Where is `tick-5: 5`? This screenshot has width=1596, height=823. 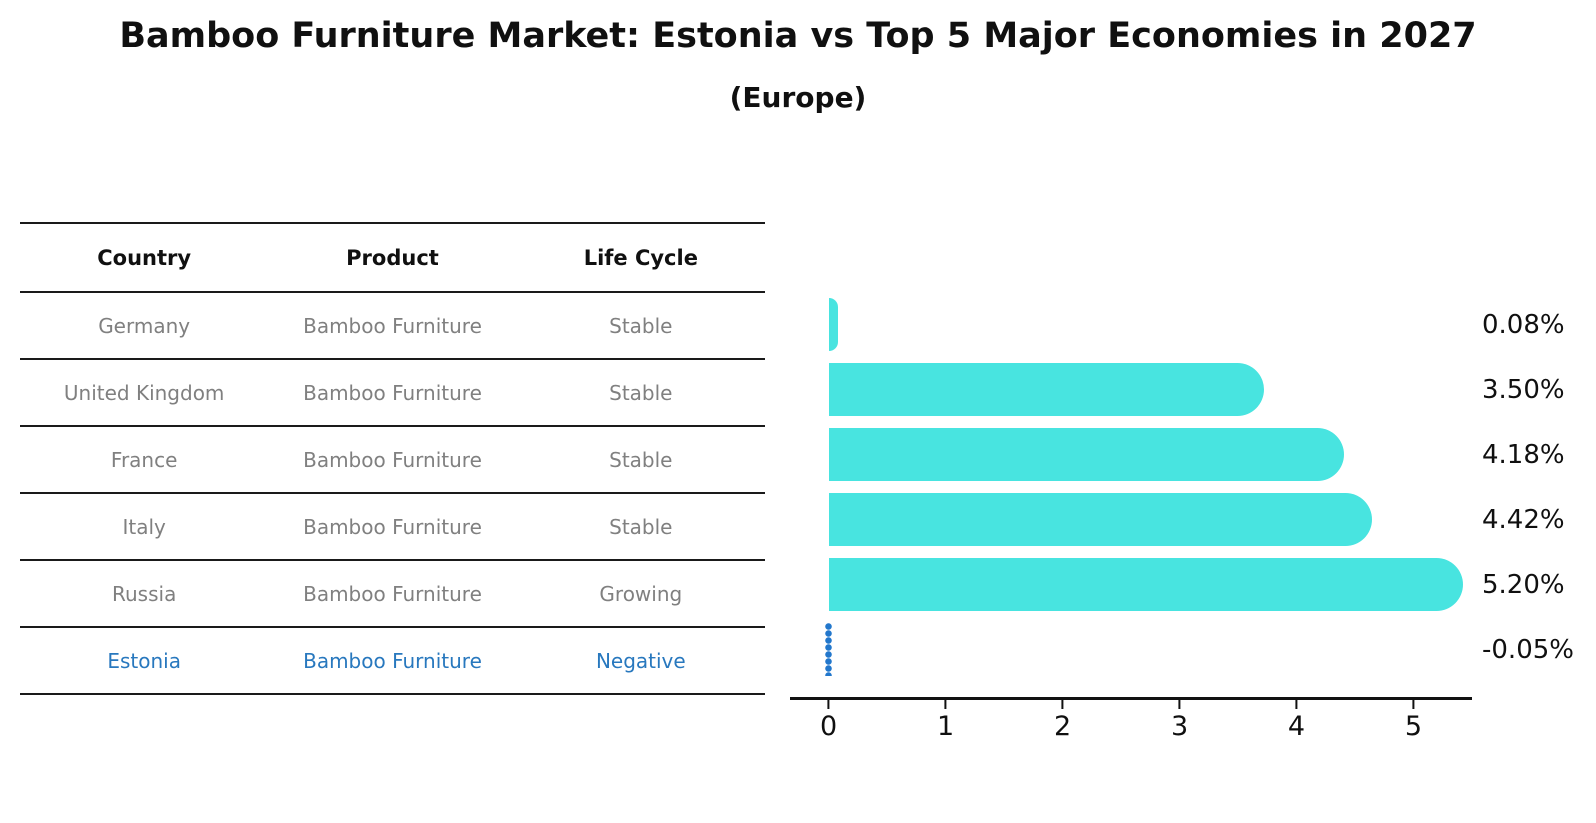
tick-5: 5 is located at coordinates (1413, 721).